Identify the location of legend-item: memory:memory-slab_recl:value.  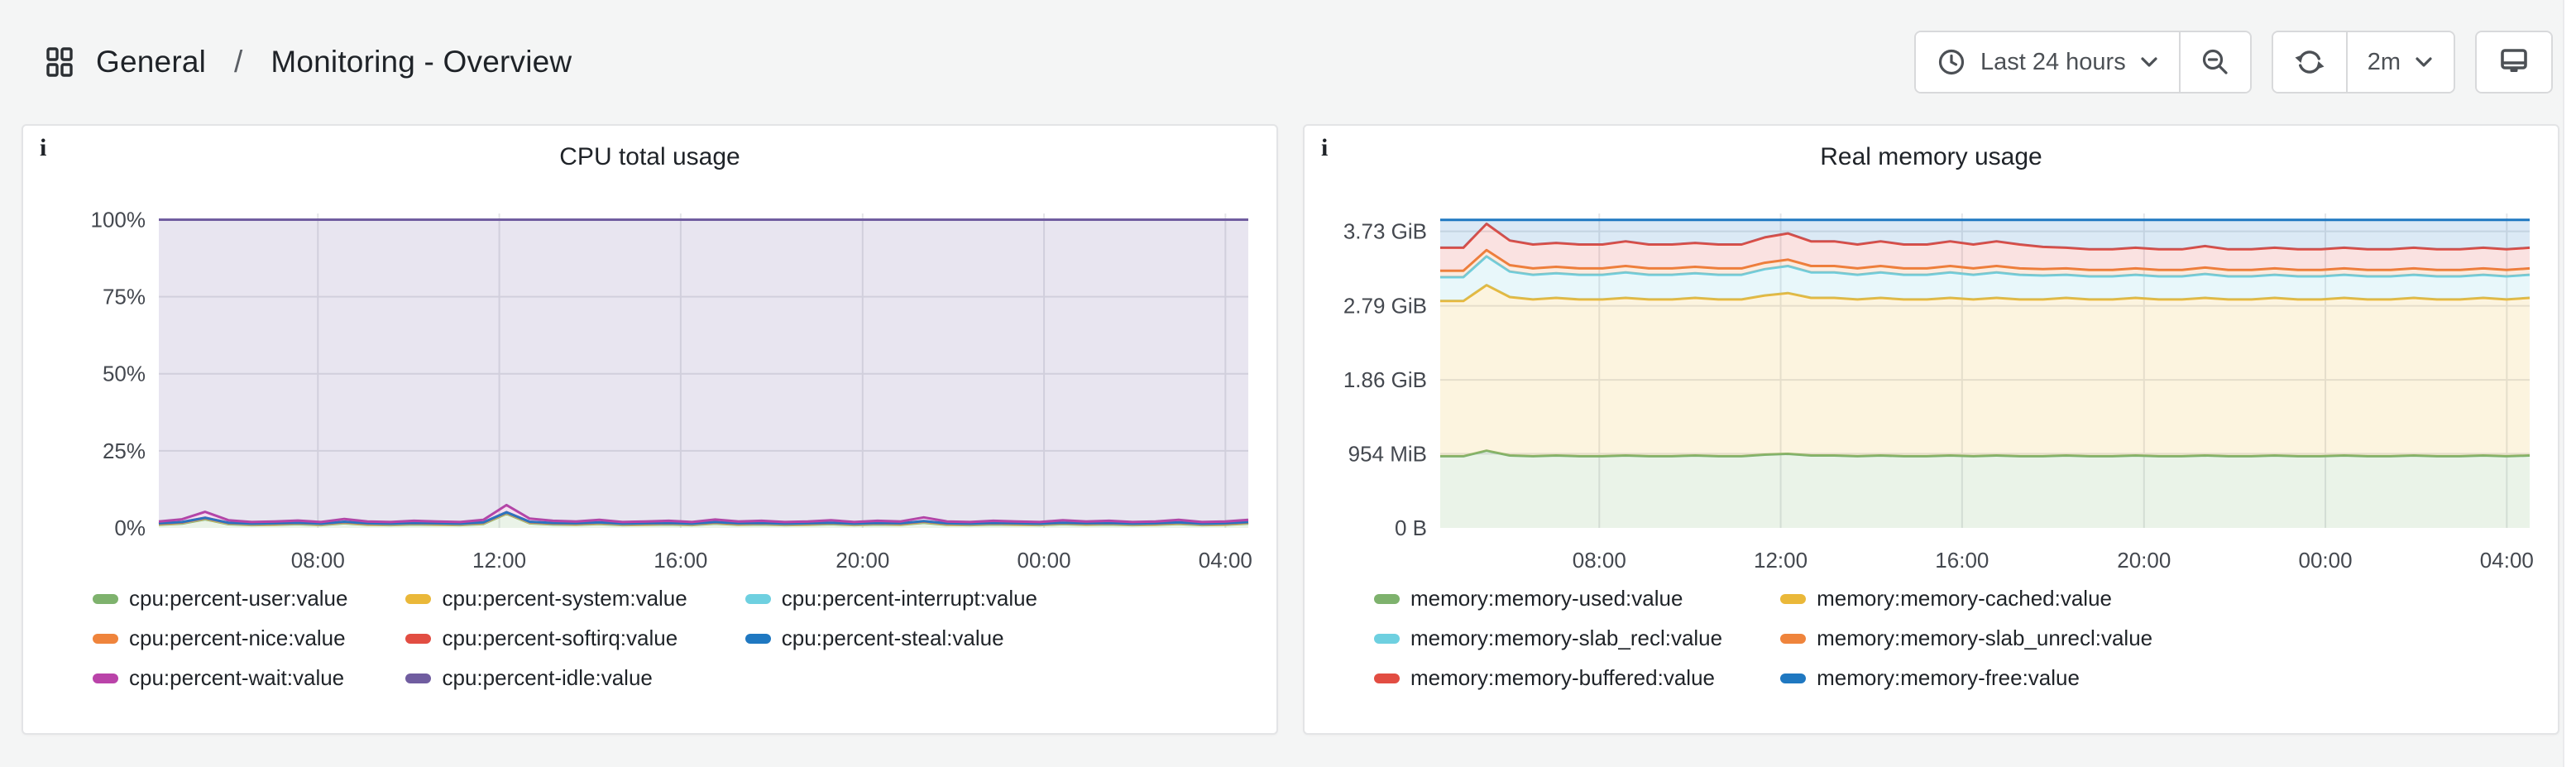
(1548, 638).